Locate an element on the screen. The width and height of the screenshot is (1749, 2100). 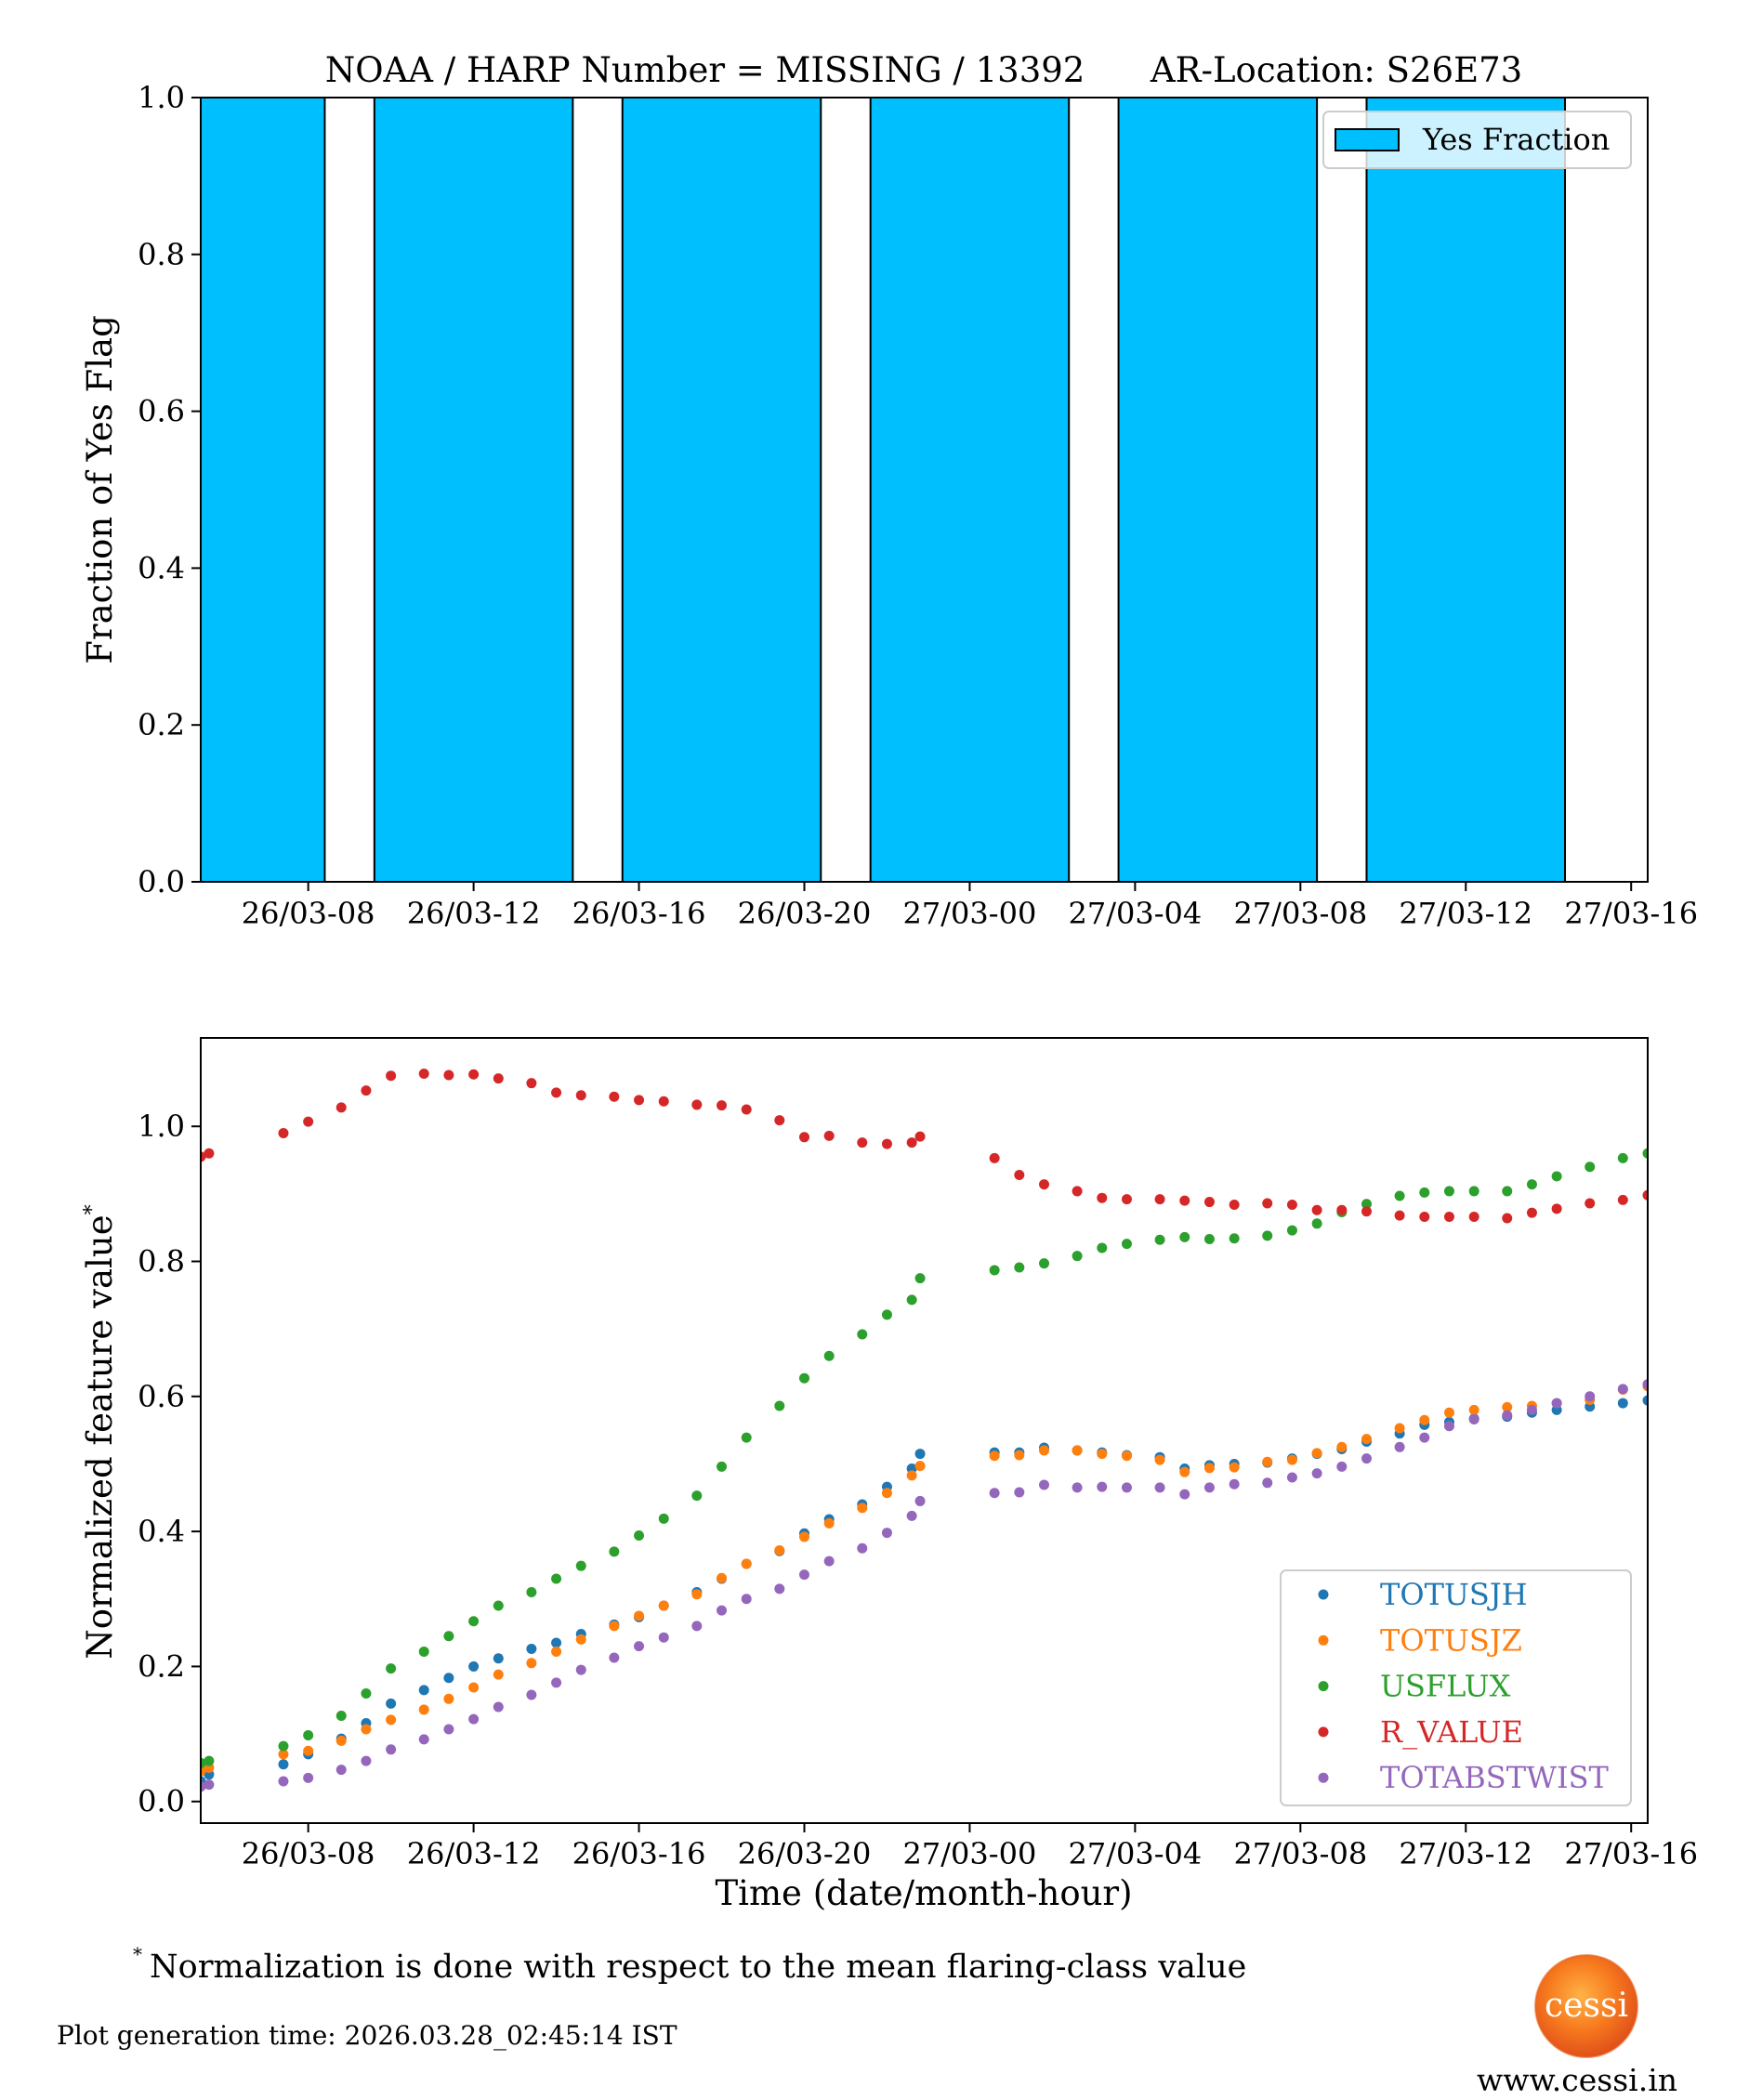
x-tick-label: 26/03-20 is located at coordinates (805, 913).